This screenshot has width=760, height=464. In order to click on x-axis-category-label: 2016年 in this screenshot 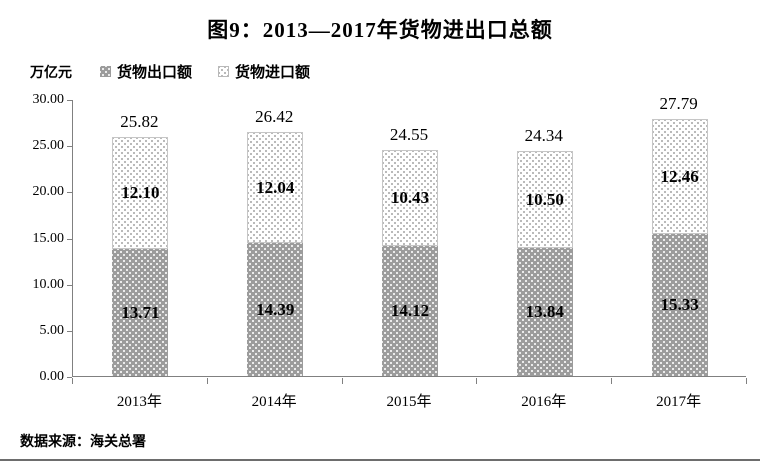, I will do `click(544, 402)`.